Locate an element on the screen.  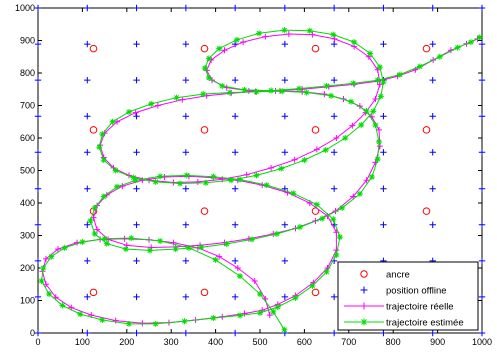
x-tick-label-5: 500 is located at coordinates (259, 342).